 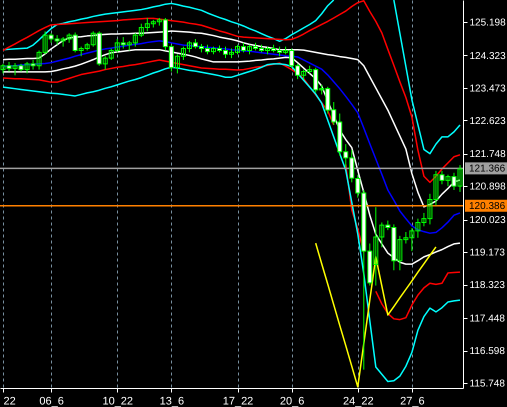 What do you see at coordinates (412, 401) in the screenshot?
I see `x-tick-label: 27_6` at bounding box center [412, 401].